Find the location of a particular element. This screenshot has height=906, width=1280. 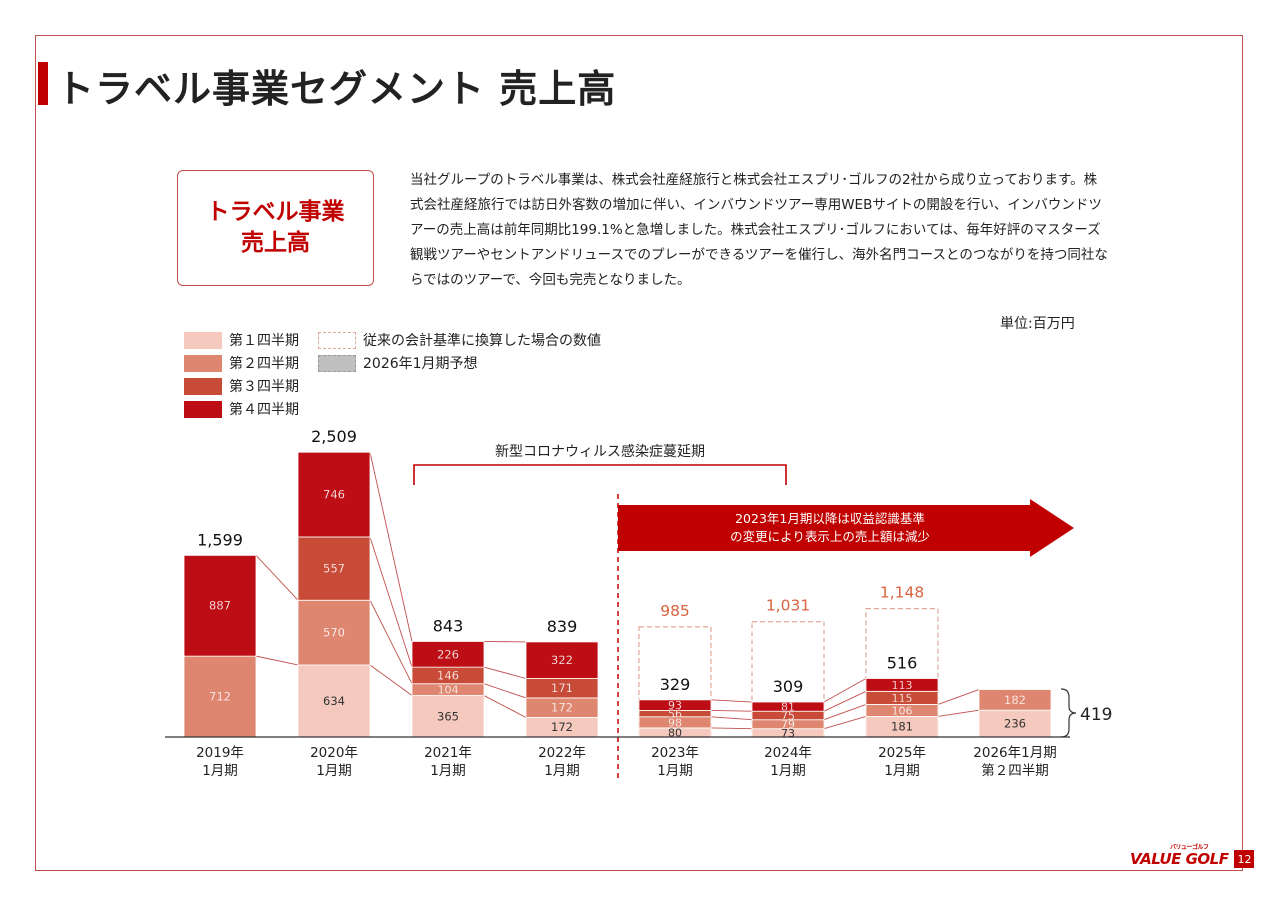

legend-label-q4: 第４四半期 is located at coordinates (264, 410).